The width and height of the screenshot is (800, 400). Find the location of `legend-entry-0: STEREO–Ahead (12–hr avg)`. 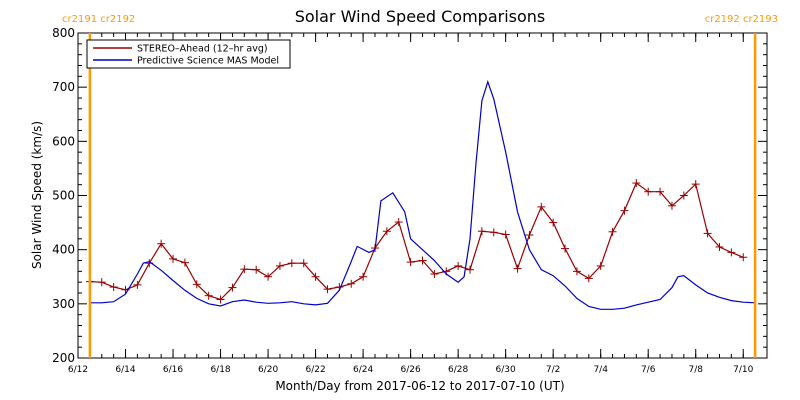

legend-entry-0: STEREO–Ahead (12–hr avg) is located at coordinates (202, 49).